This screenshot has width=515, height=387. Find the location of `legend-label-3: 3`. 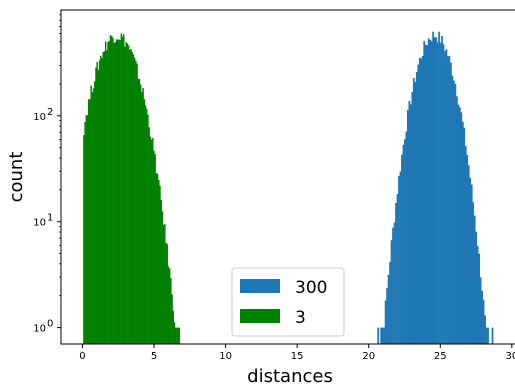

legend-label-3: 3 is located at coordinates (300, 318).